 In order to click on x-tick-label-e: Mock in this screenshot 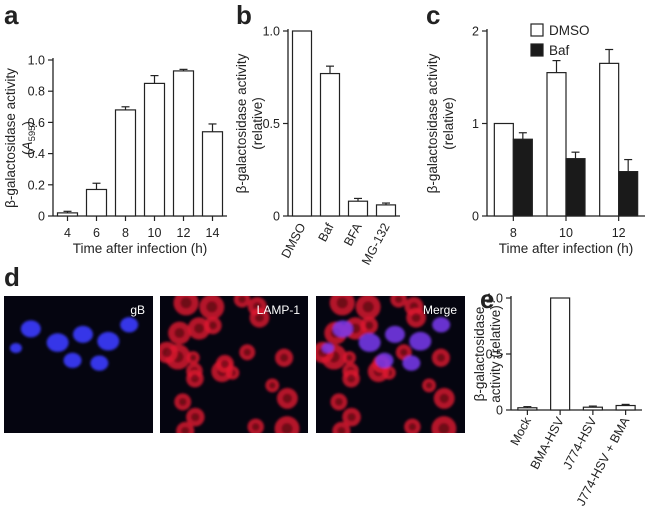, I will do `click(521, 431)`.